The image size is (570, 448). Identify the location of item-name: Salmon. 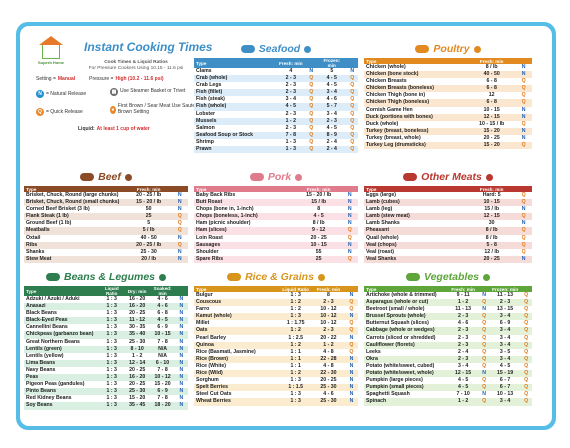
(205, 127).